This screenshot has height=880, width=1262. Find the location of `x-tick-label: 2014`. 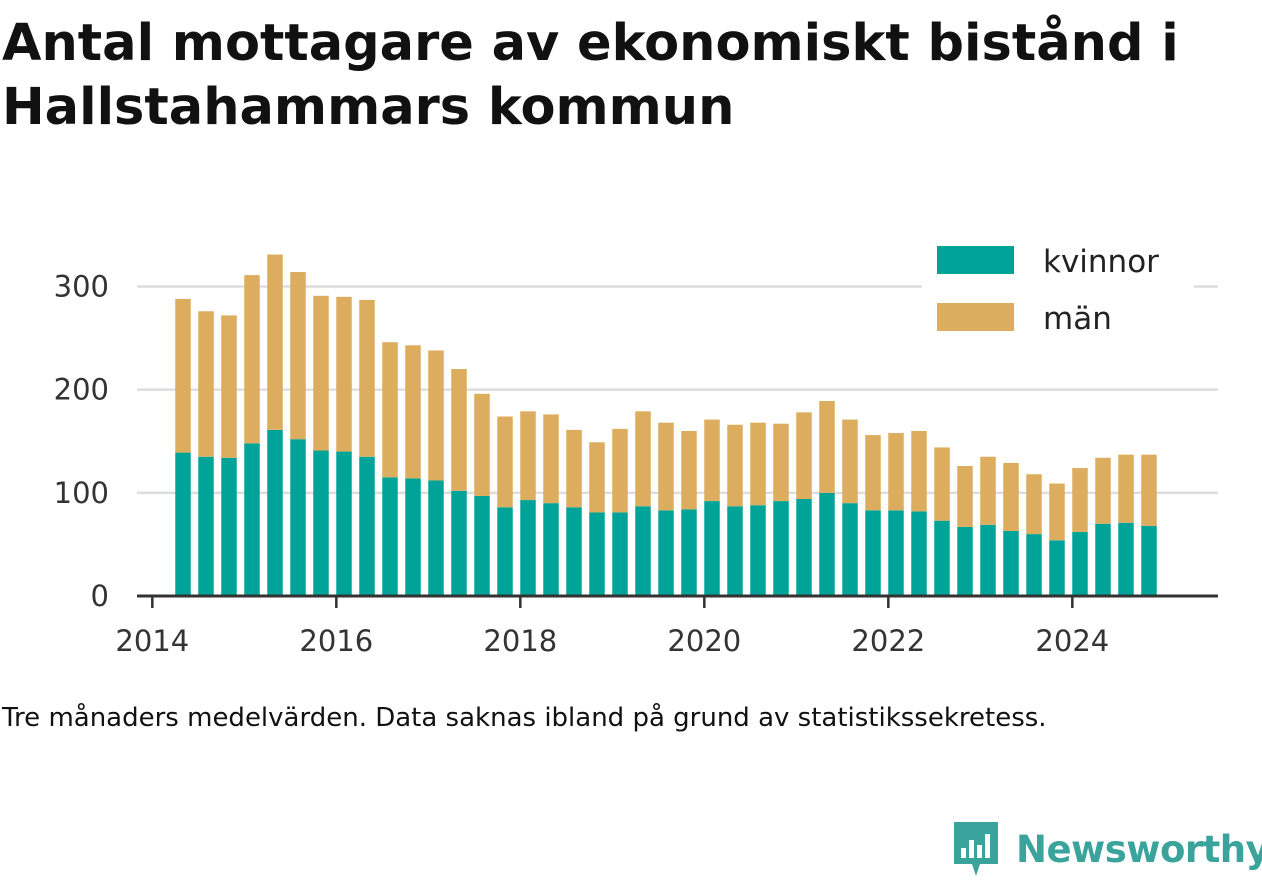

x-tick-label: 2014 is located at coordinates (152, 641).